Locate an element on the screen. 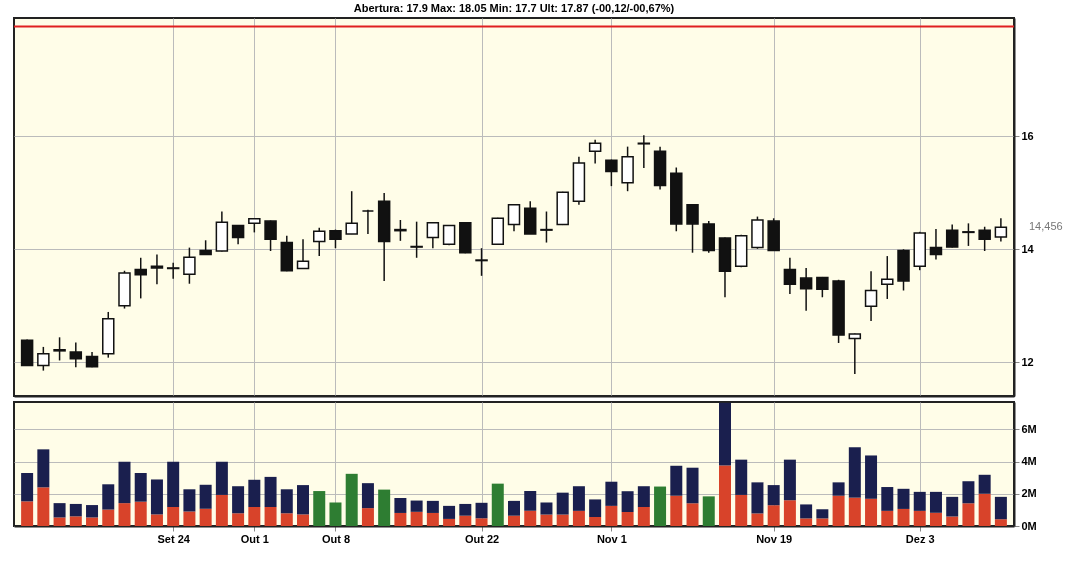 This screenshot has width=1092, height=571. x-tick-label: Nov 19 is located at coordinates (774, 538).